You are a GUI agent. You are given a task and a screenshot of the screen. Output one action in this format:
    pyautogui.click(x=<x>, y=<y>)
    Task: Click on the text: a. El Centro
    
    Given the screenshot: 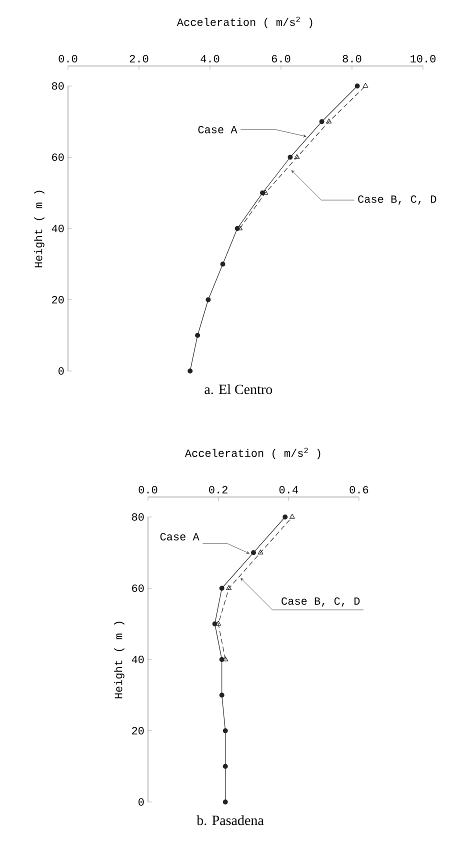 What is the action you would take?
    pyautogui.click(x=238, y=389)
    